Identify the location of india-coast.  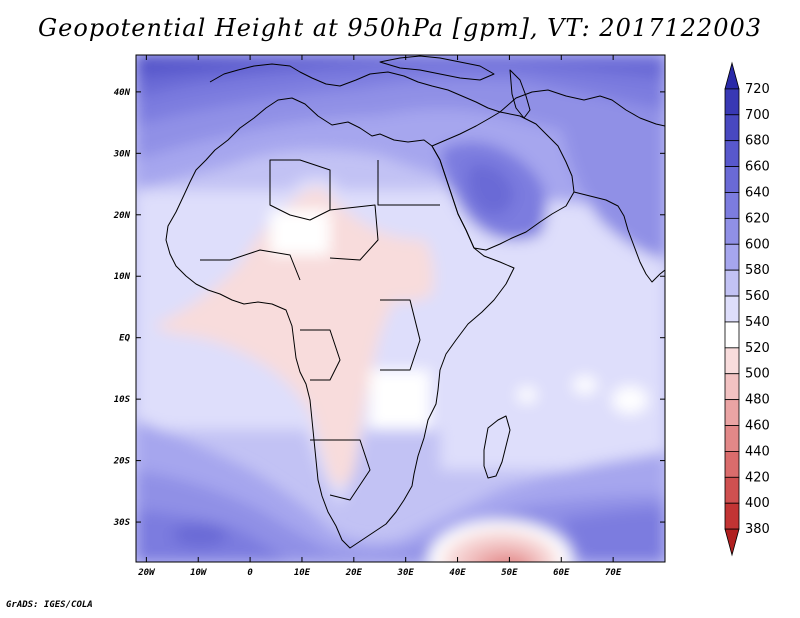
(619, 237).